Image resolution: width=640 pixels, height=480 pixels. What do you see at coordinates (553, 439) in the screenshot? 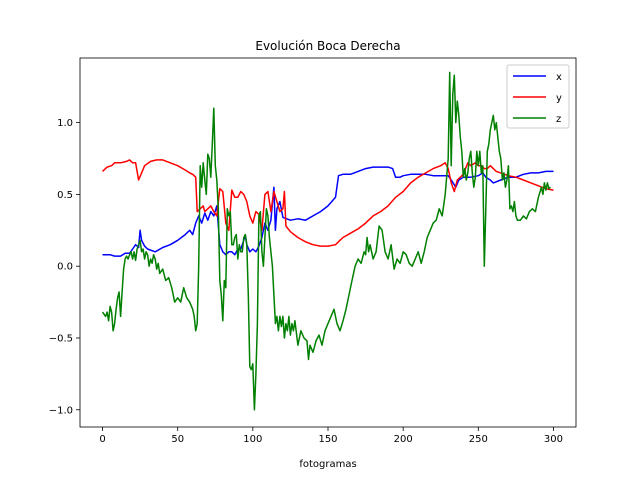
I see `x-tick-label: 300` at bounding box center [553, 439].